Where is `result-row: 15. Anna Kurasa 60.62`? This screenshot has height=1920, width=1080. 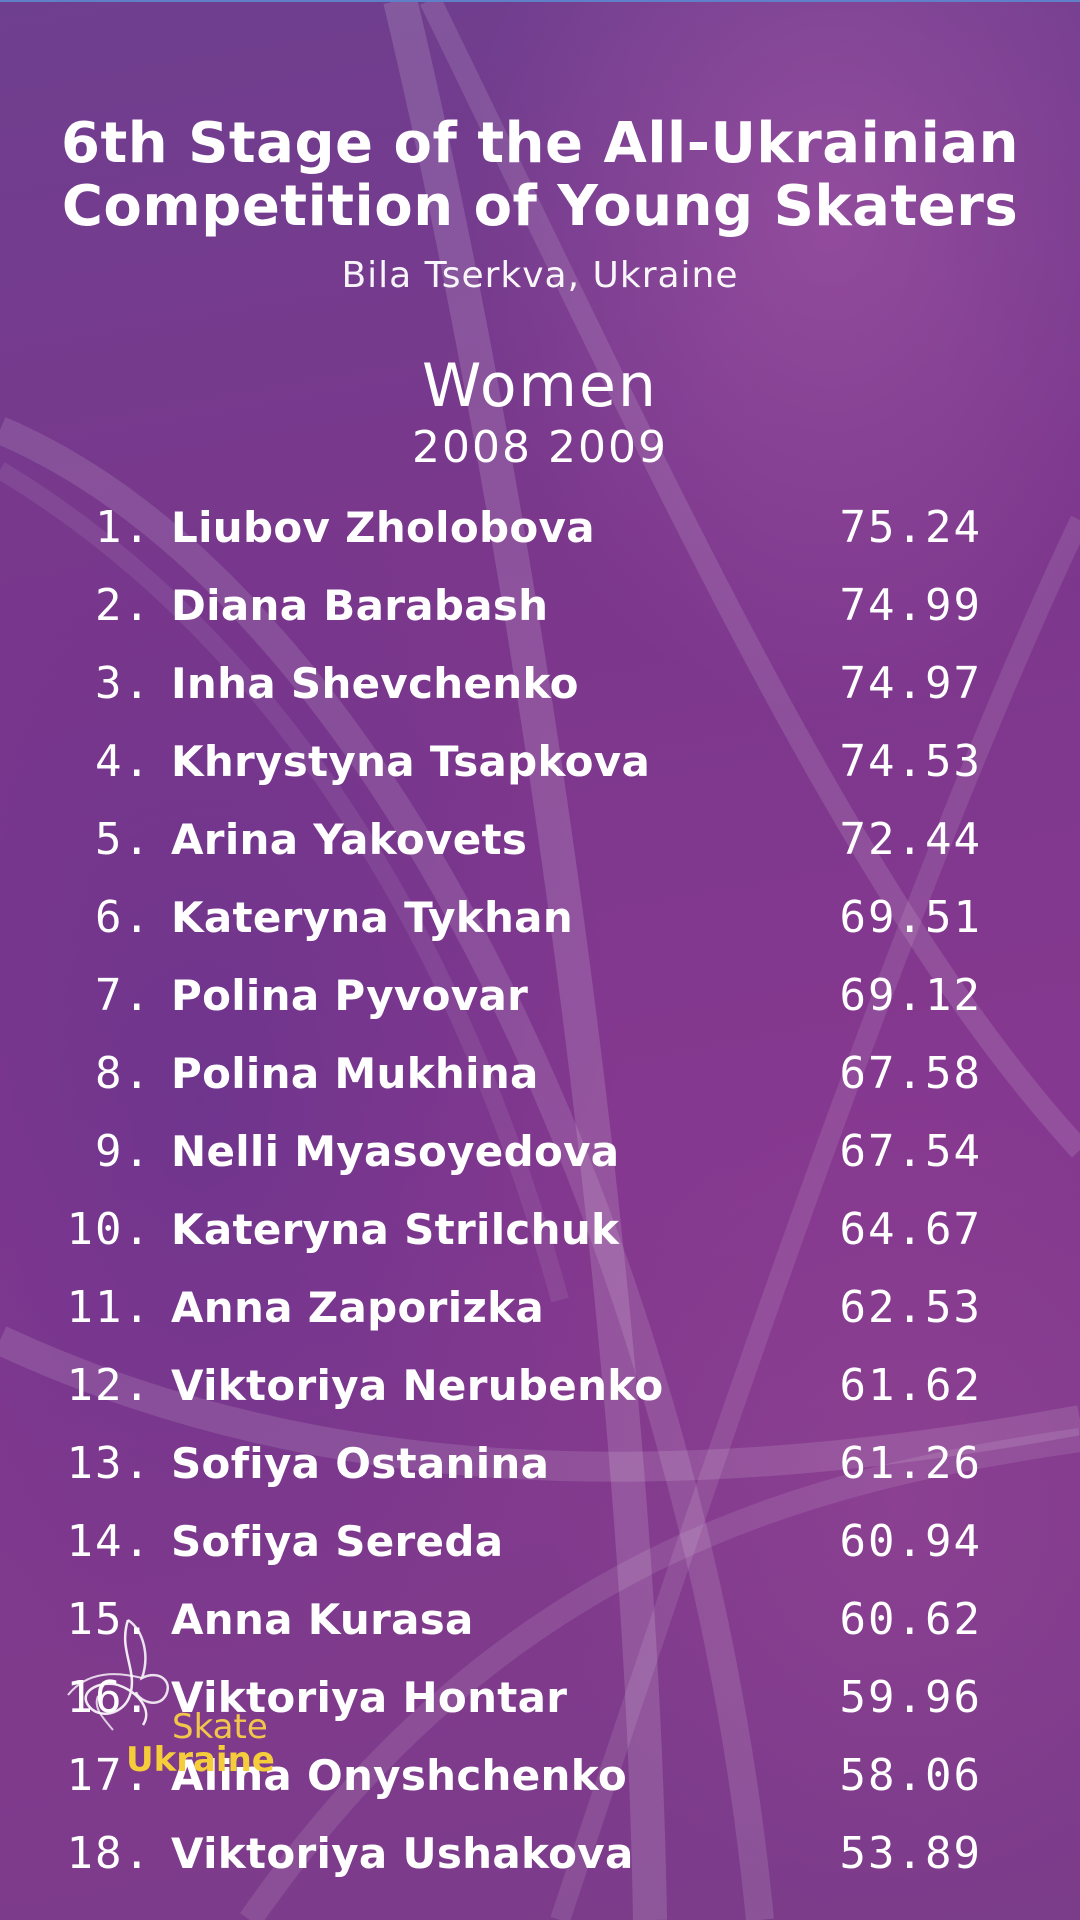
result-row: 15. Anna Kurasa 60.62 is located at coordinates (540, 1626).